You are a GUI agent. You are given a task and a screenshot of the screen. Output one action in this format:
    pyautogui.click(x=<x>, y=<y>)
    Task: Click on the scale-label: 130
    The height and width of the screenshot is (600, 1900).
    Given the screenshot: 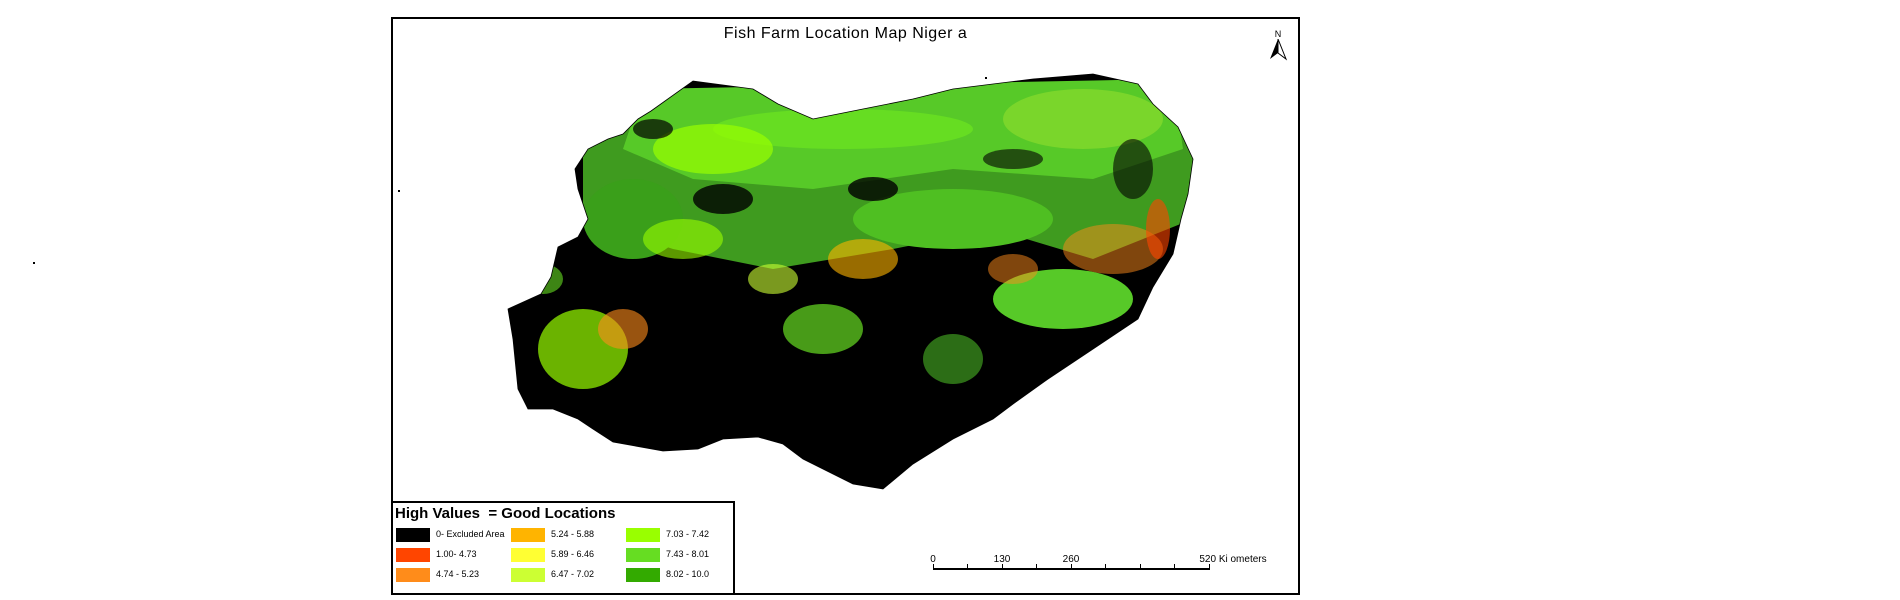 What is the action you would take?
    pyautogui.click(x=1002, y=559)
    